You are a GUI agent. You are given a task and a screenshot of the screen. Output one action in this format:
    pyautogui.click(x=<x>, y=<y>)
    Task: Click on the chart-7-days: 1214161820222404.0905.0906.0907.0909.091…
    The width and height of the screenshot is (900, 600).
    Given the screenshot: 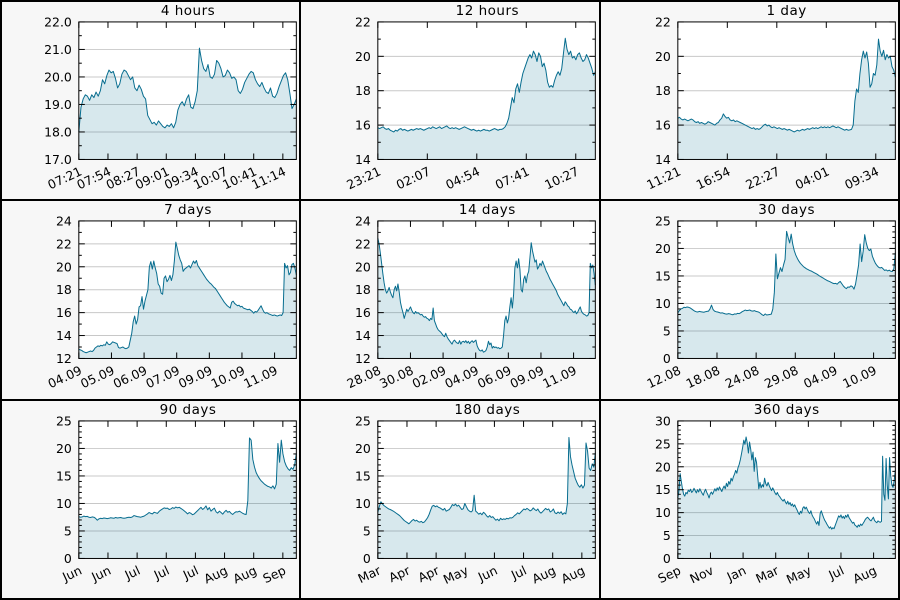 What is the action you would take?
    pyautogui.click(x=171, y=303)
    